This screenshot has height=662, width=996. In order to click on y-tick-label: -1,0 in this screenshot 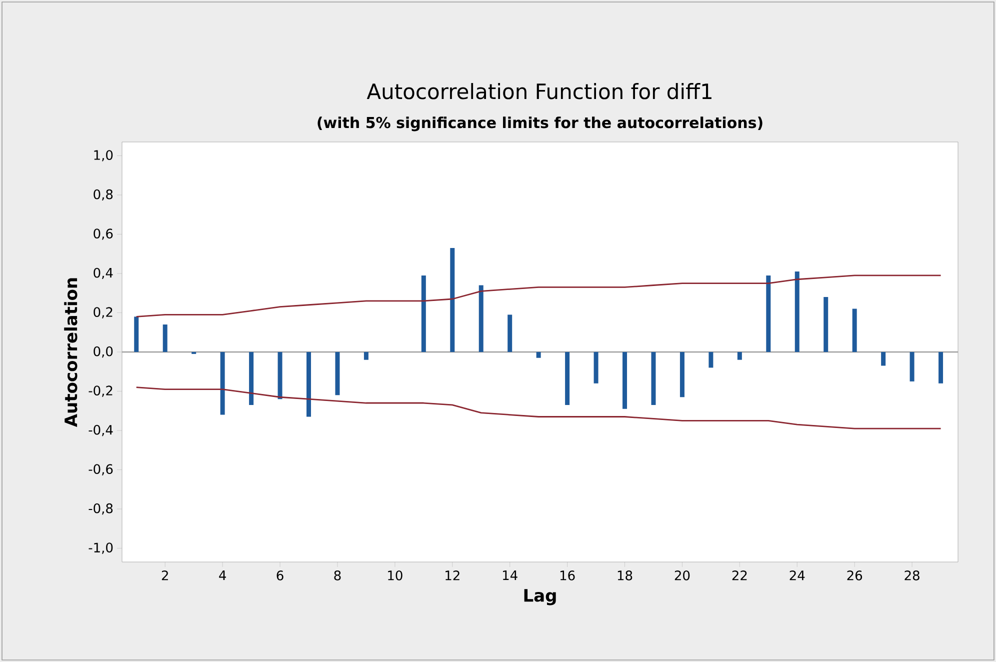, I will do `click(100, 548)`.